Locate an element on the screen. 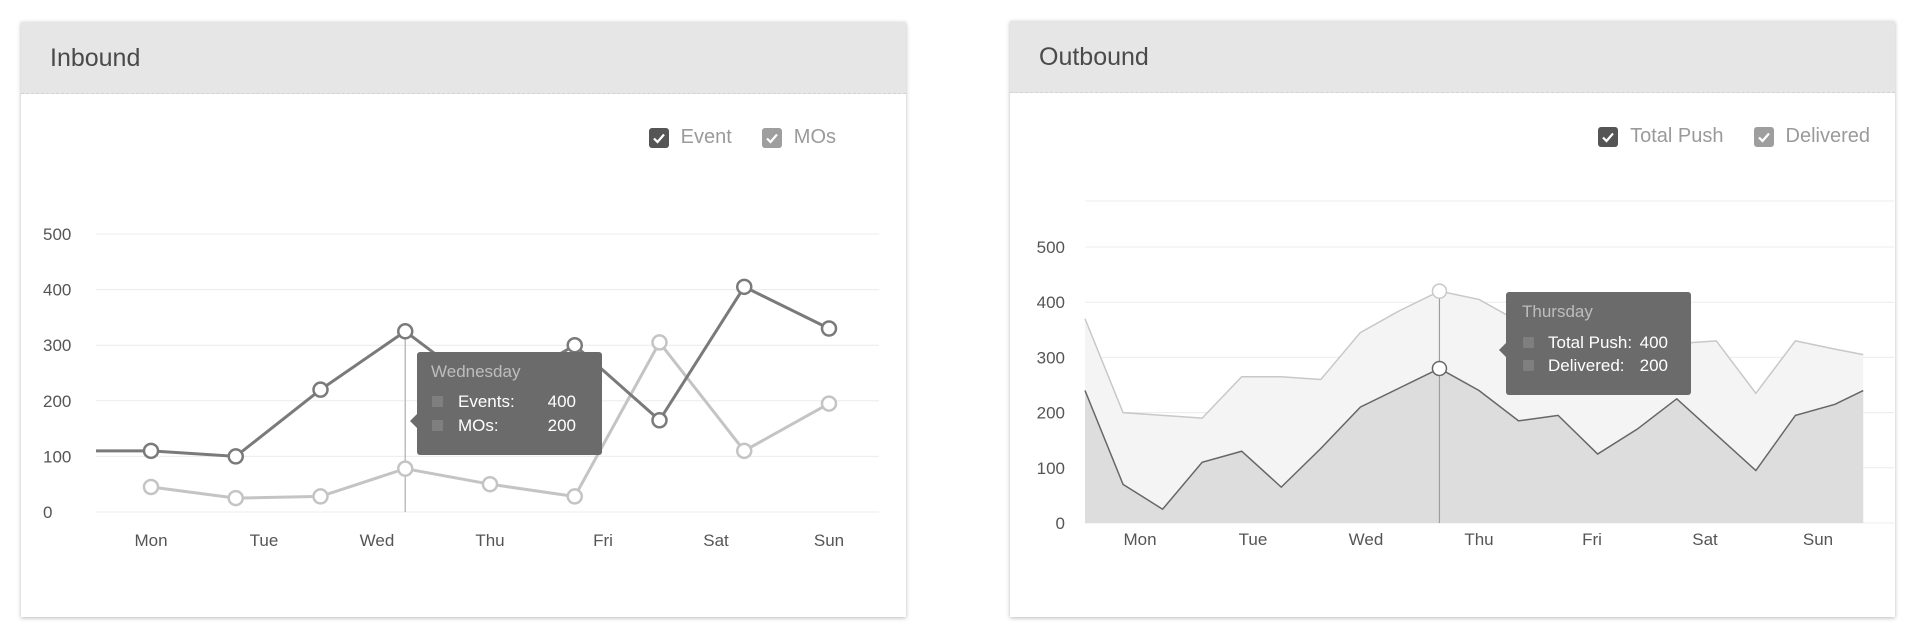  legend-item-event: Event is located at coordinates (690, 137).